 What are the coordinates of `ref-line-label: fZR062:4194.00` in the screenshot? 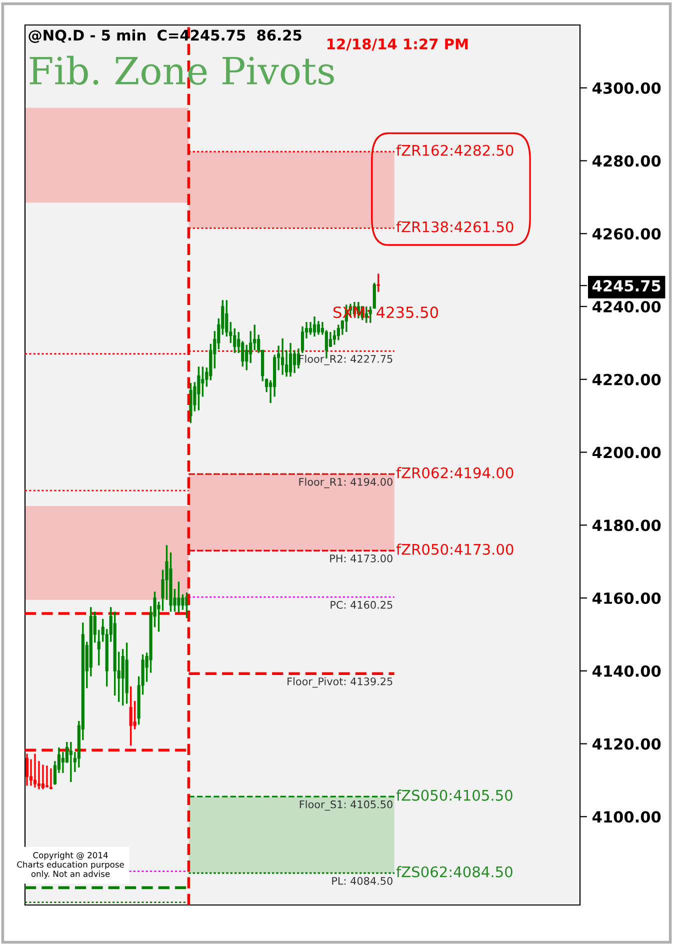 It's located at (455, 472).